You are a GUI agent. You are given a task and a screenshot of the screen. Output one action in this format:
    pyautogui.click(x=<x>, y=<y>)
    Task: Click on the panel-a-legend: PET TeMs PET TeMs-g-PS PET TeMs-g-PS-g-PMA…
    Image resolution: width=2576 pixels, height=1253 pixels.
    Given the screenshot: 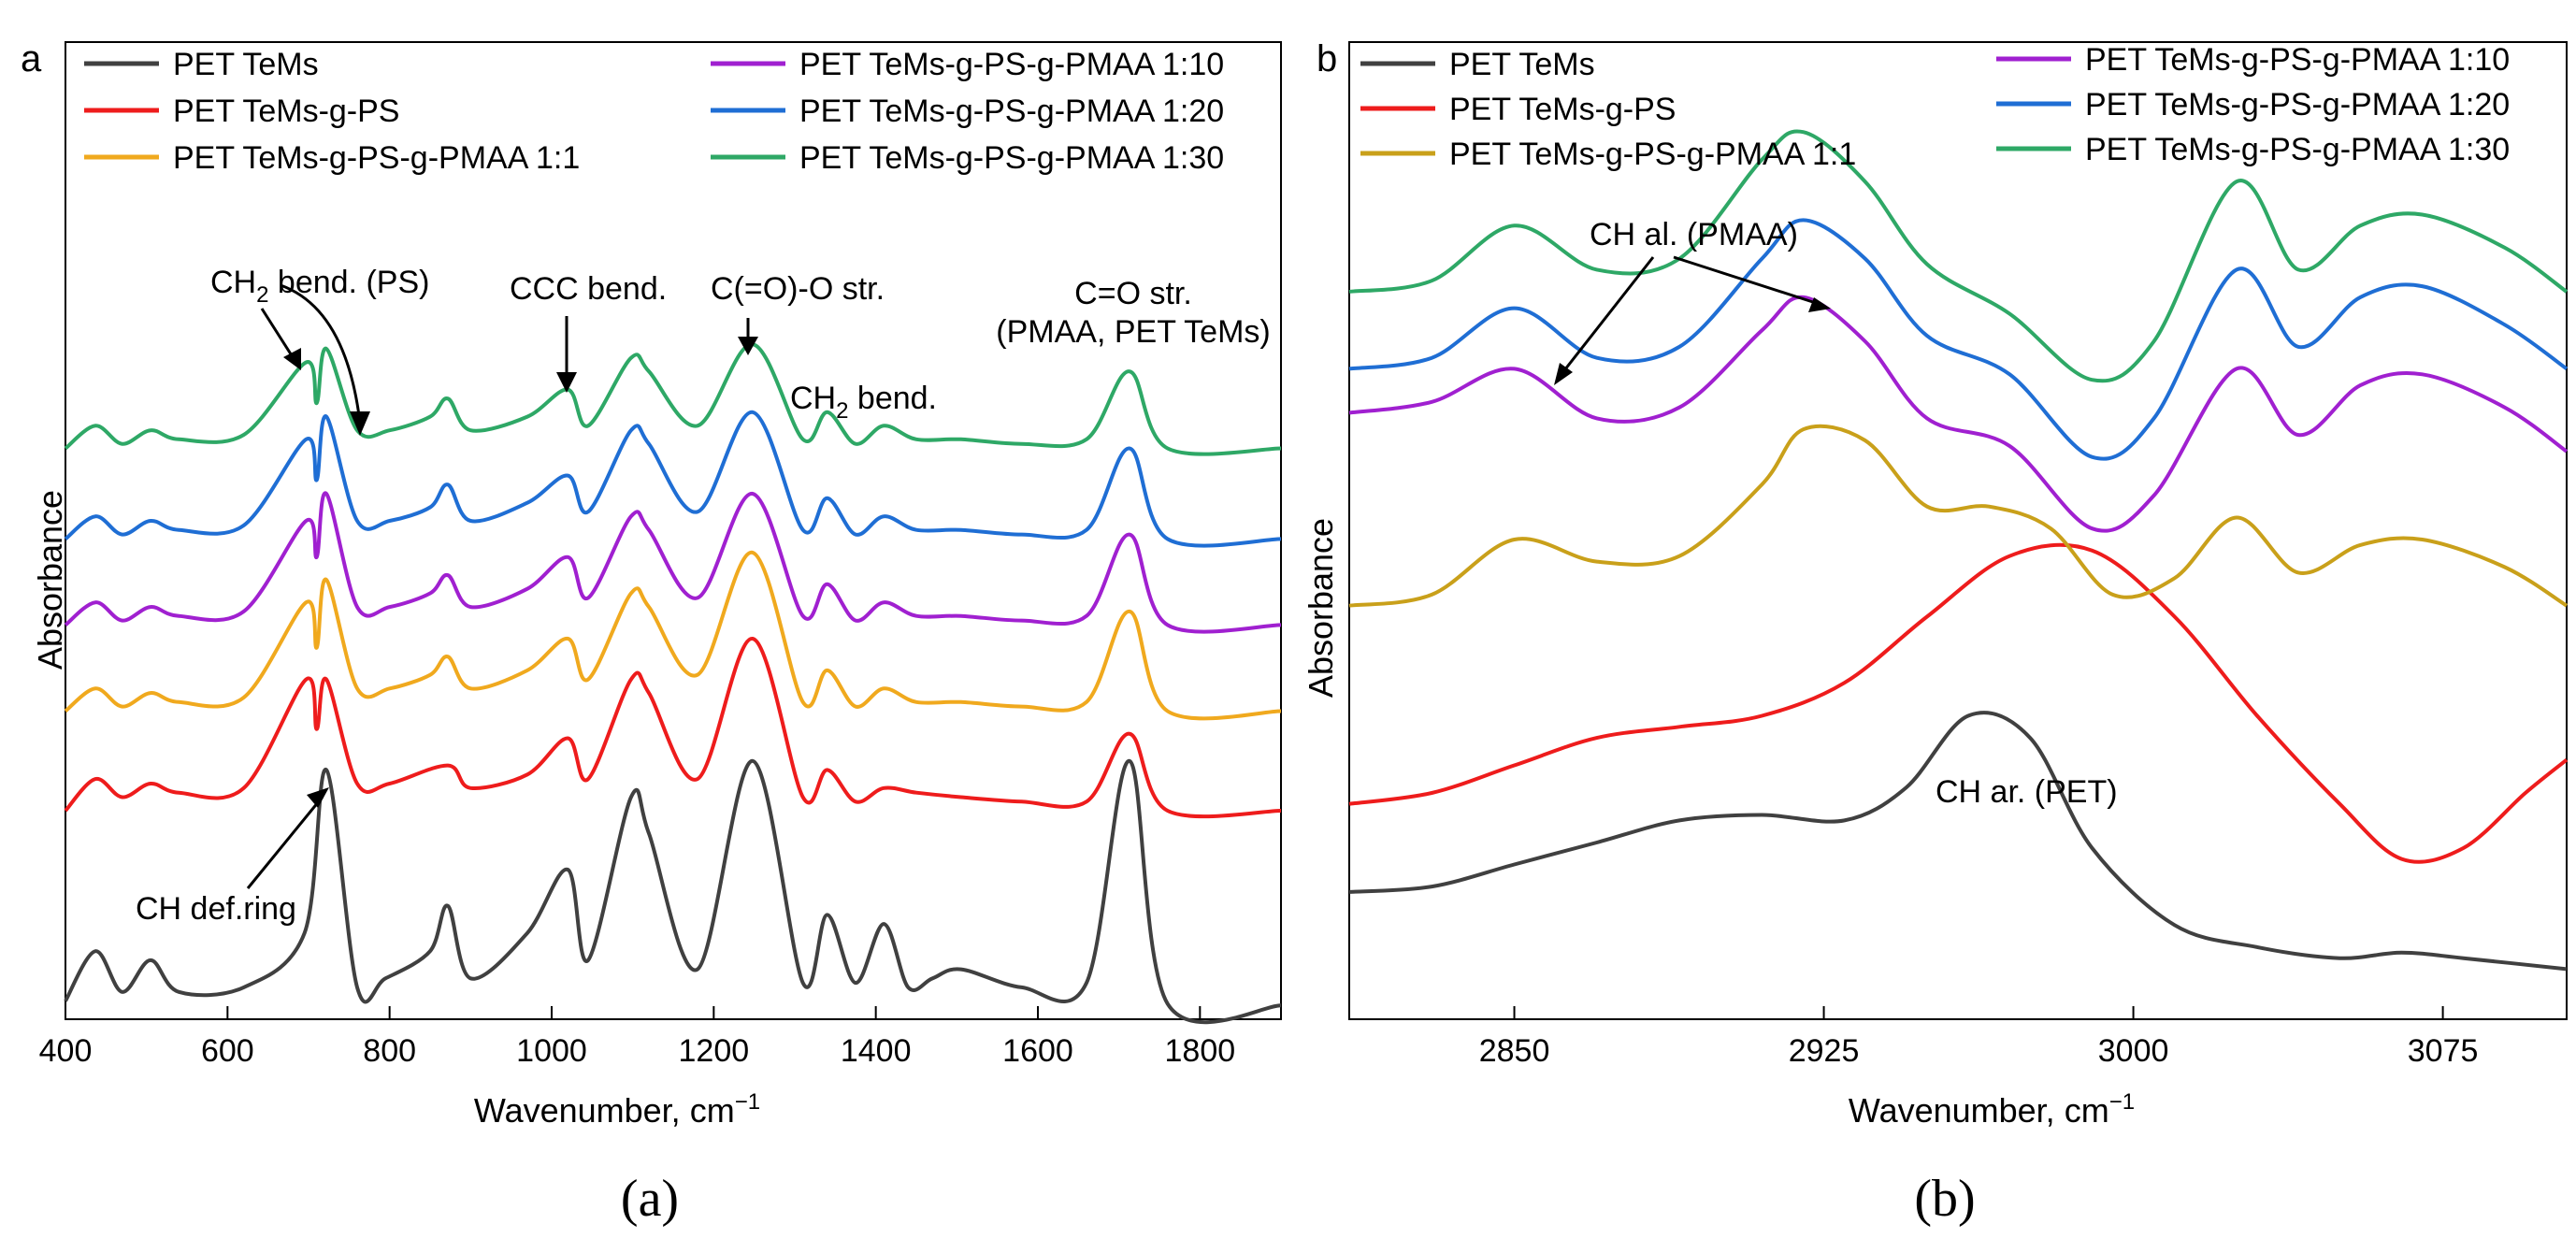 What is the action you would take?
    pyautogui.click(x=654, y=111)
    